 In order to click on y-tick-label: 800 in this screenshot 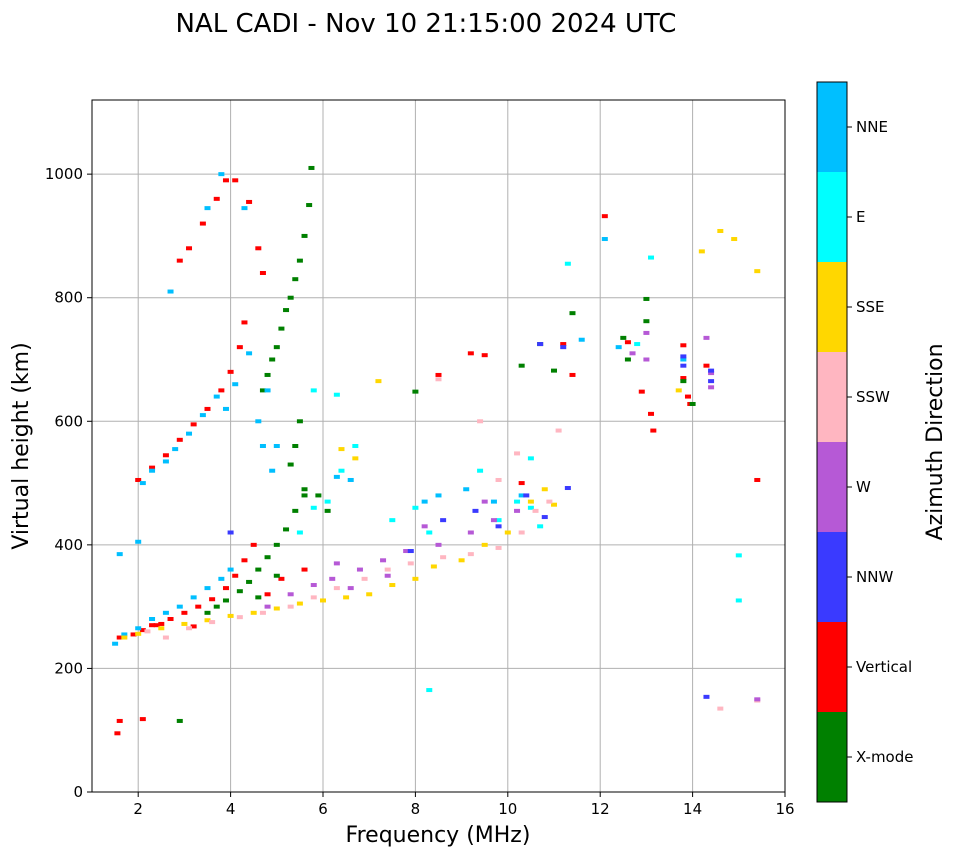, I will do `click(68, 298)`.